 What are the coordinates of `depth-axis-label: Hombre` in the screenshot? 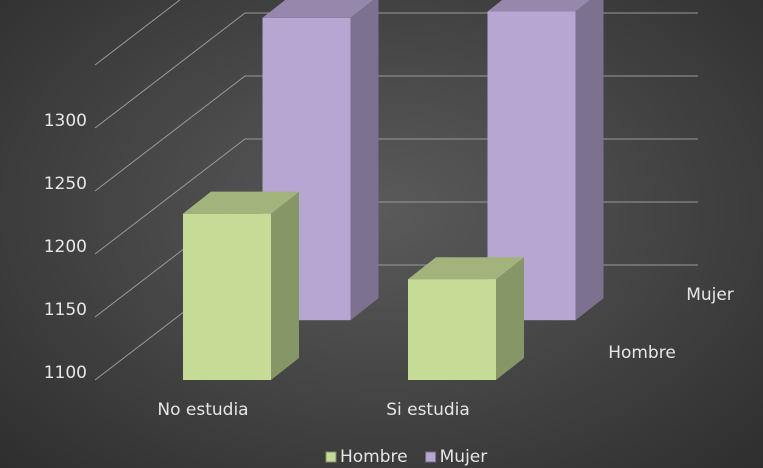 It's located at (642, 353).